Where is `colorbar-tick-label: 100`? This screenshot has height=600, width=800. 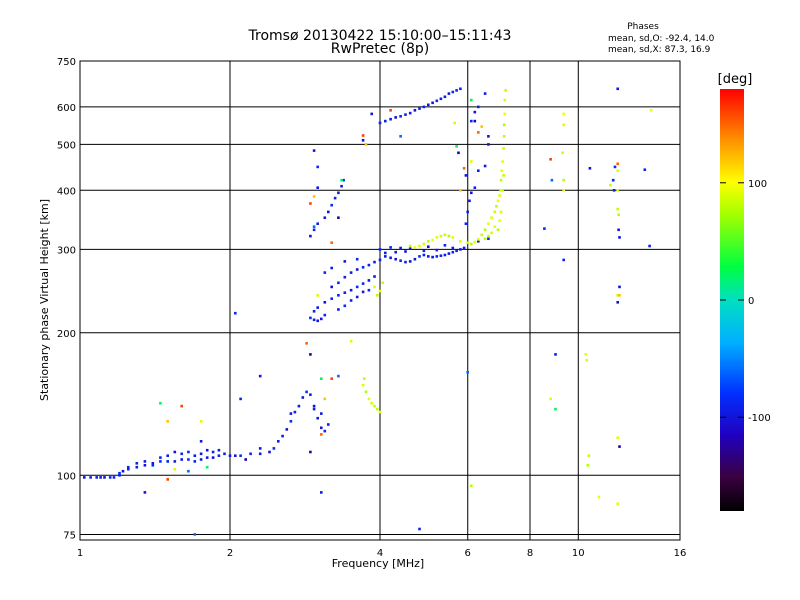 colorbar-tick-label: 100 is located at coordinates (757, 184).